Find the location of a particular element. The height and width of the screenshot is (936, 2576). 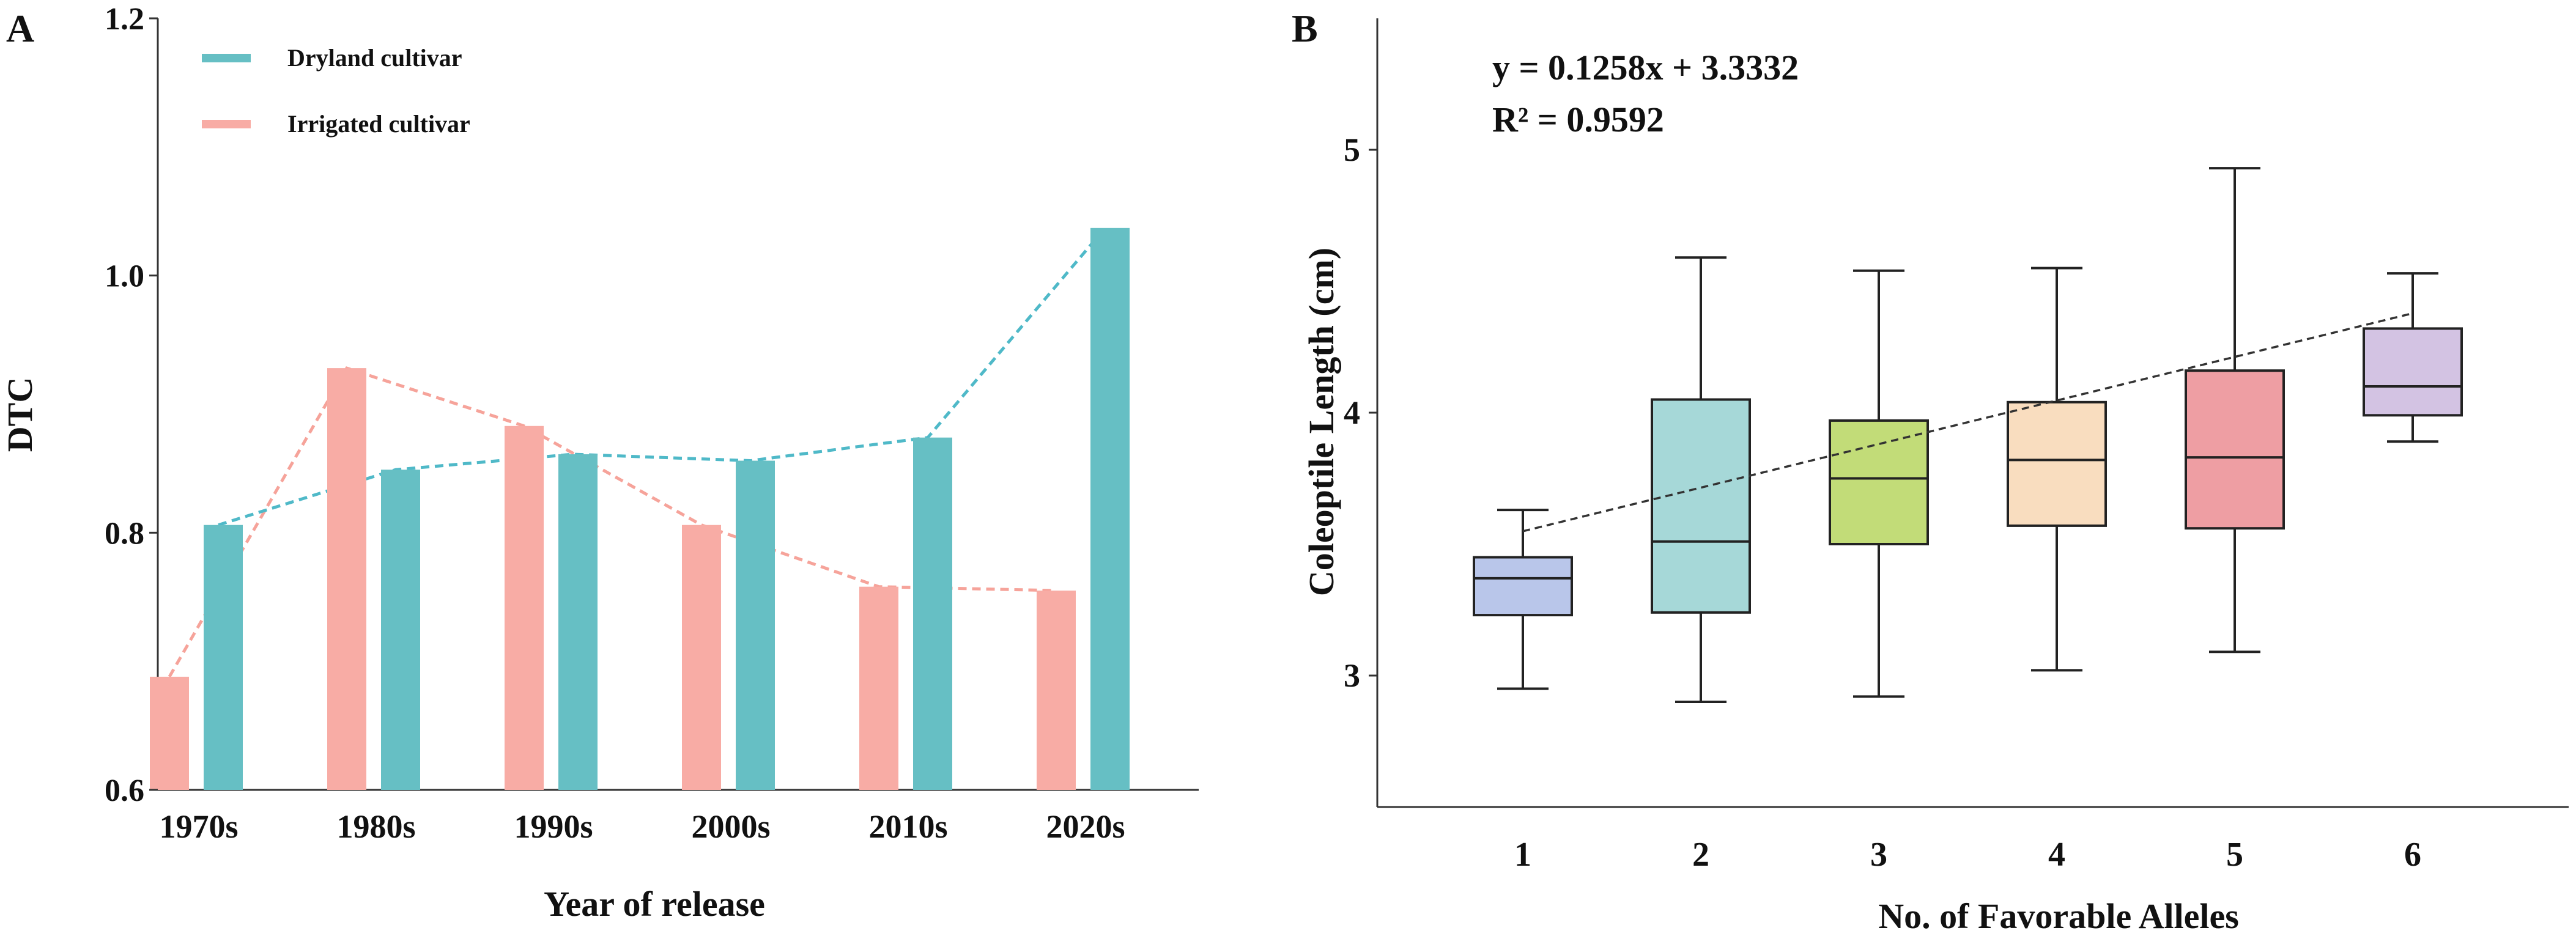

bar-irrigated-2020s is located at coordinates (1056, 690).